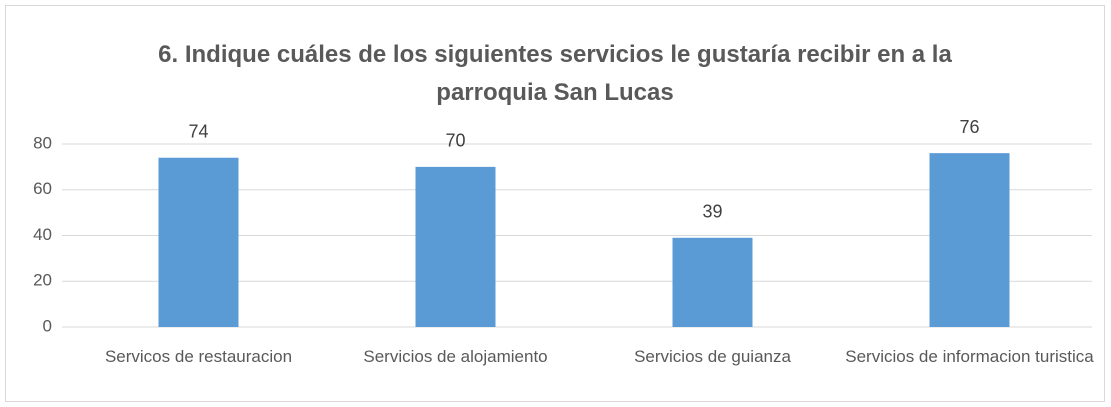 This screenshot has width=1111, height=407. What do you see at coordinates (969, 356) in the screenshot?
I see `x-tick-label: Servicios de informacion turistica` at bounding box center [969, 356].